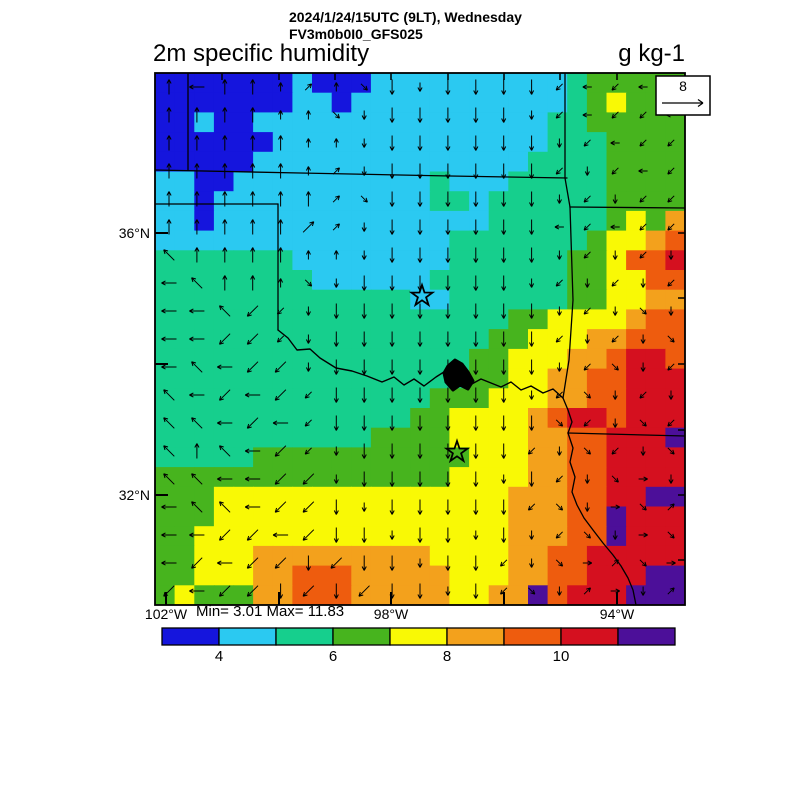  I want to click on lon-label-102w: 102°W, so click(166, 614).